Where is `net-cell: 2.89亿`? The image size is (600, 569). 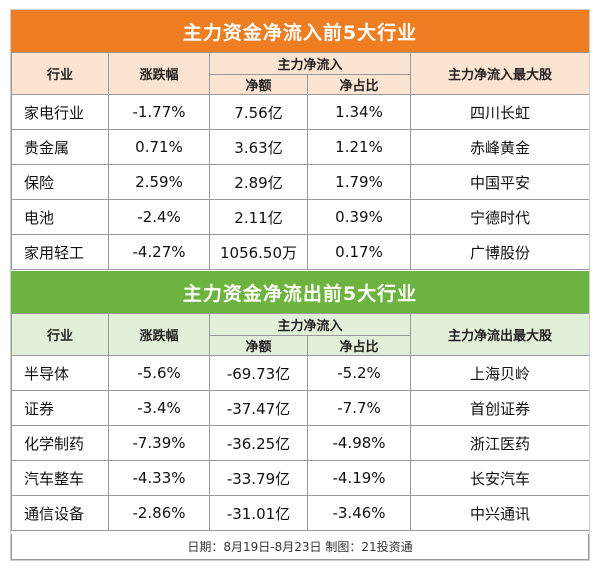
net-cell: 2.89亿 is located at coordinates (258, 182).